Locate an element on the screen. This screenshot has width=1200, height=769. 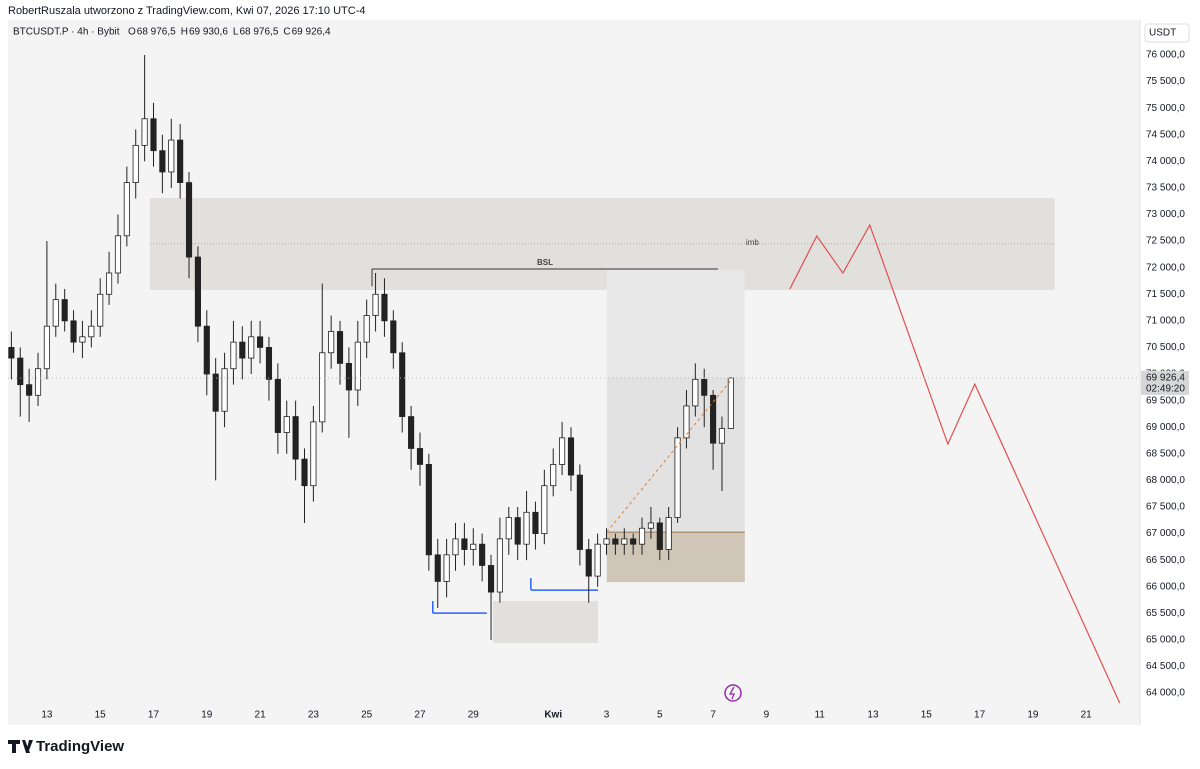
y-tick-label: 67 000,0 is located at coordinates (1165, 533).